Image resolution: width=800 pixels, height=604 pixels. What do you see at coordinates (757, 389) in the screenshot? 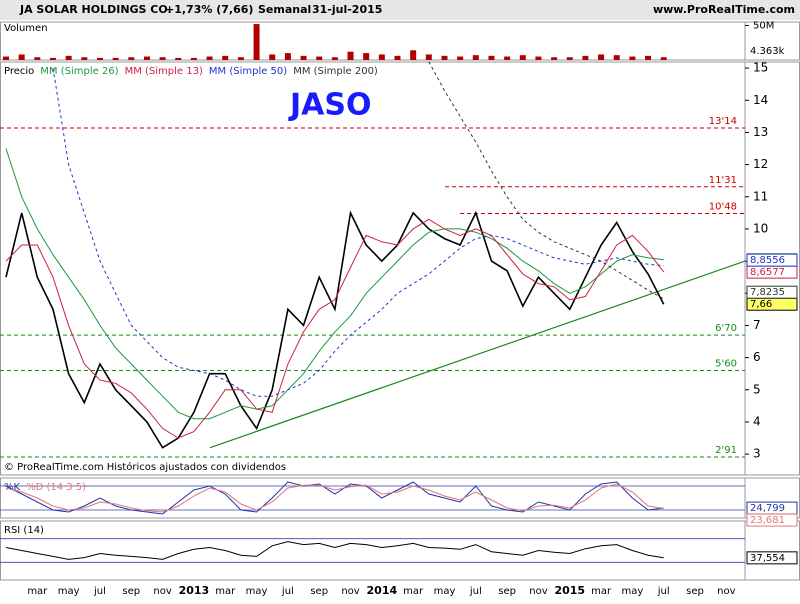
I see `y-tick-label: 5` at bounding box center [757, 389].